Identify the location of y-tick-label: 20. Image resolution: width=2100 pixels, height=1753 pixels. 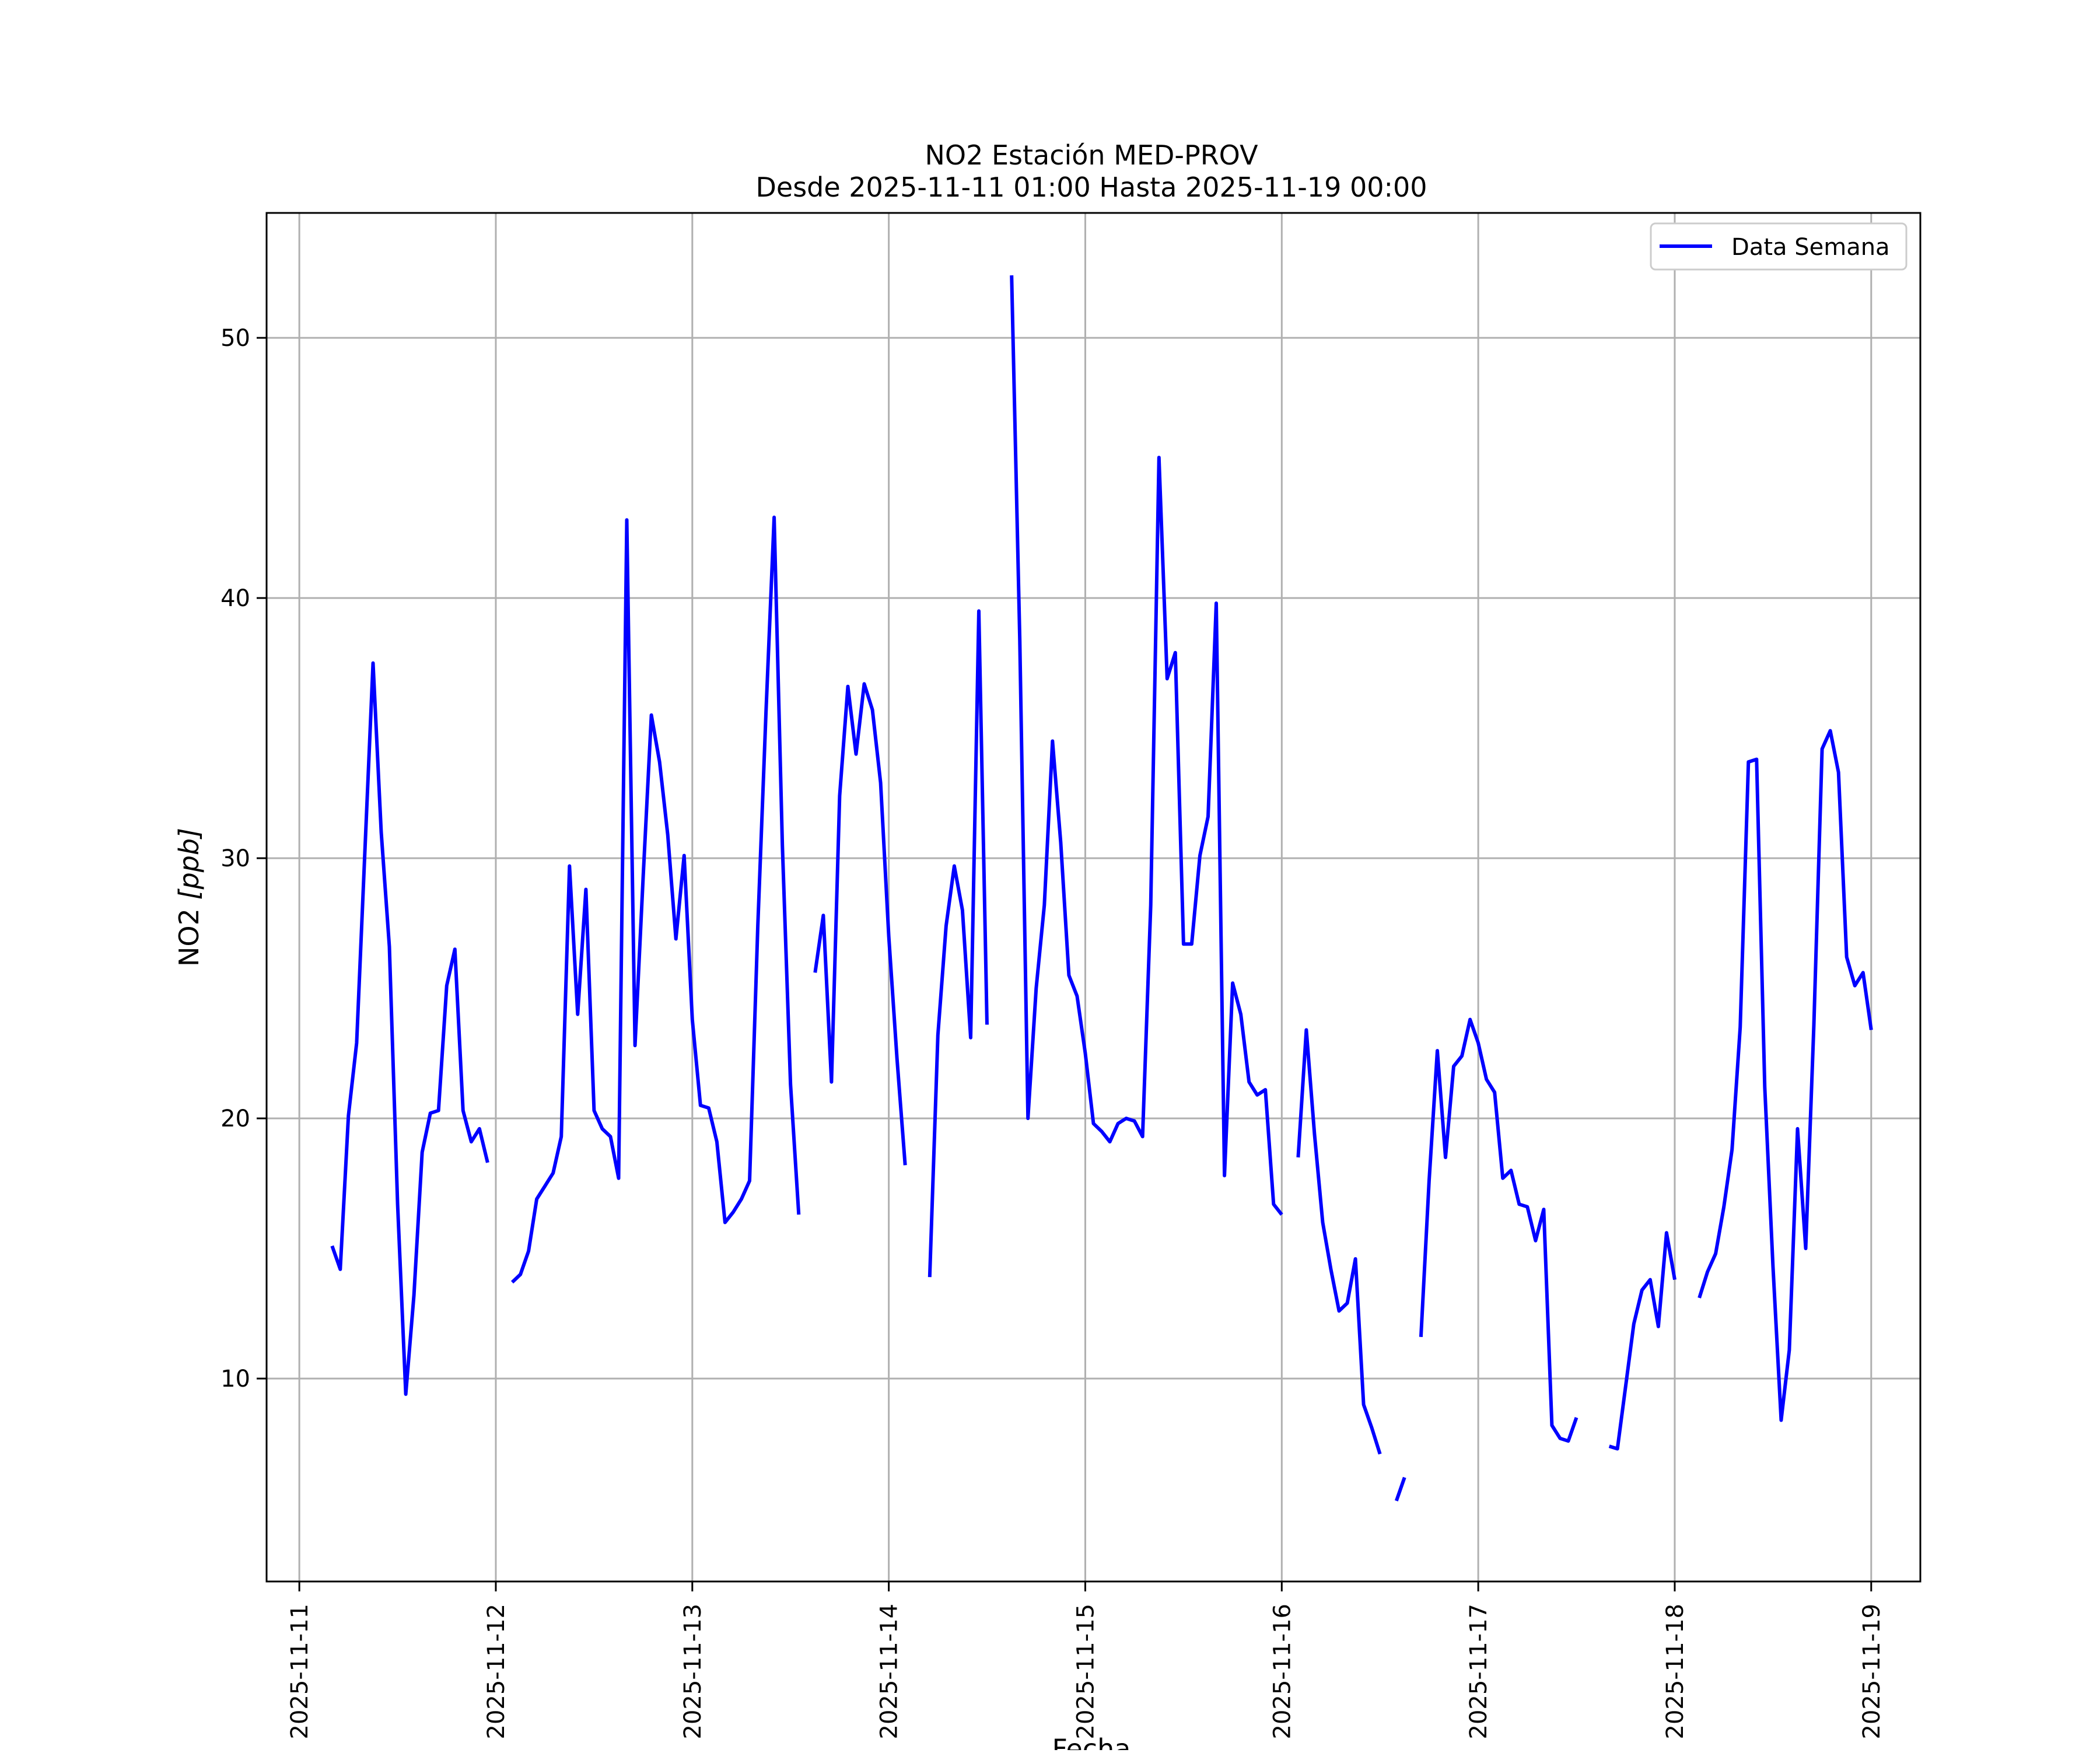
(235, 1118).